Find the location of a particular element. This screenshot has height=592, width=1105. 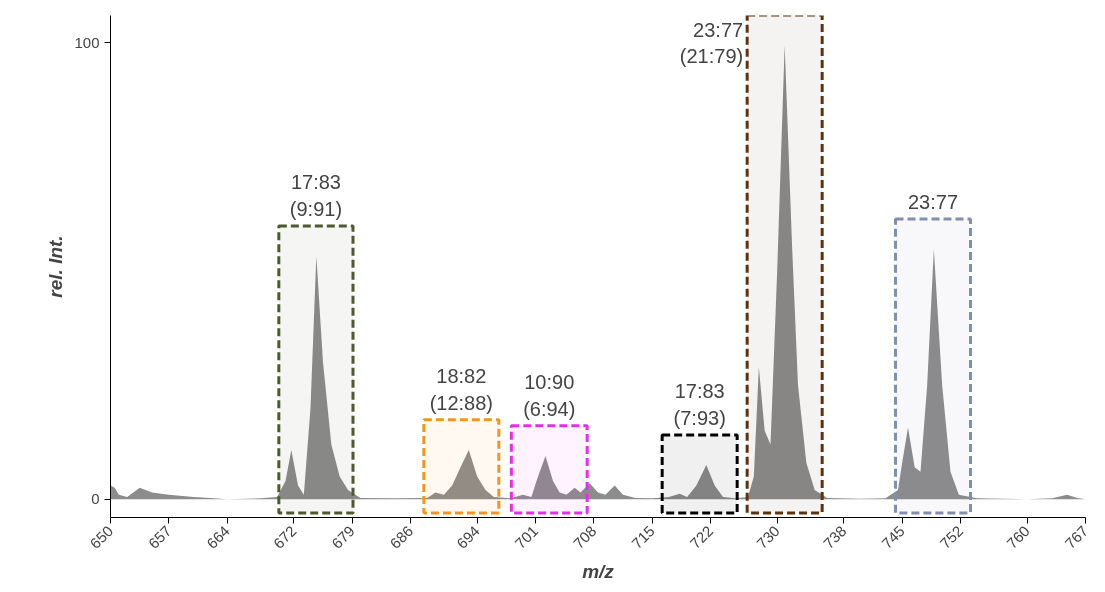

x-tick-label: 745 is located at coordinates (893, 537).